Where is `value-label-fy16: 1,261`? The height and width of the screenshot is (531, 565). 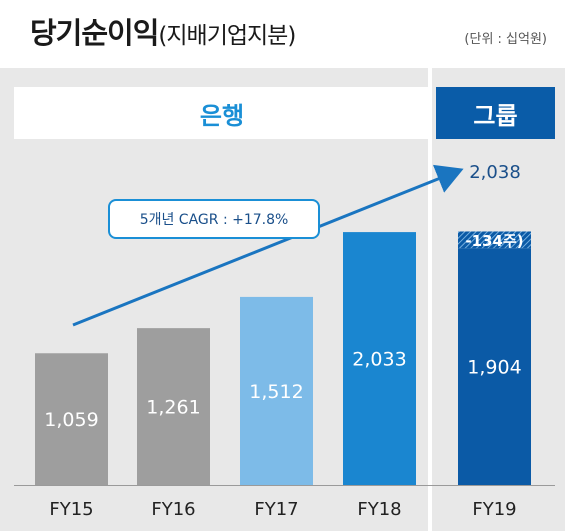
value-label-fy16: 1,261 is located at coordinates (173, 408).